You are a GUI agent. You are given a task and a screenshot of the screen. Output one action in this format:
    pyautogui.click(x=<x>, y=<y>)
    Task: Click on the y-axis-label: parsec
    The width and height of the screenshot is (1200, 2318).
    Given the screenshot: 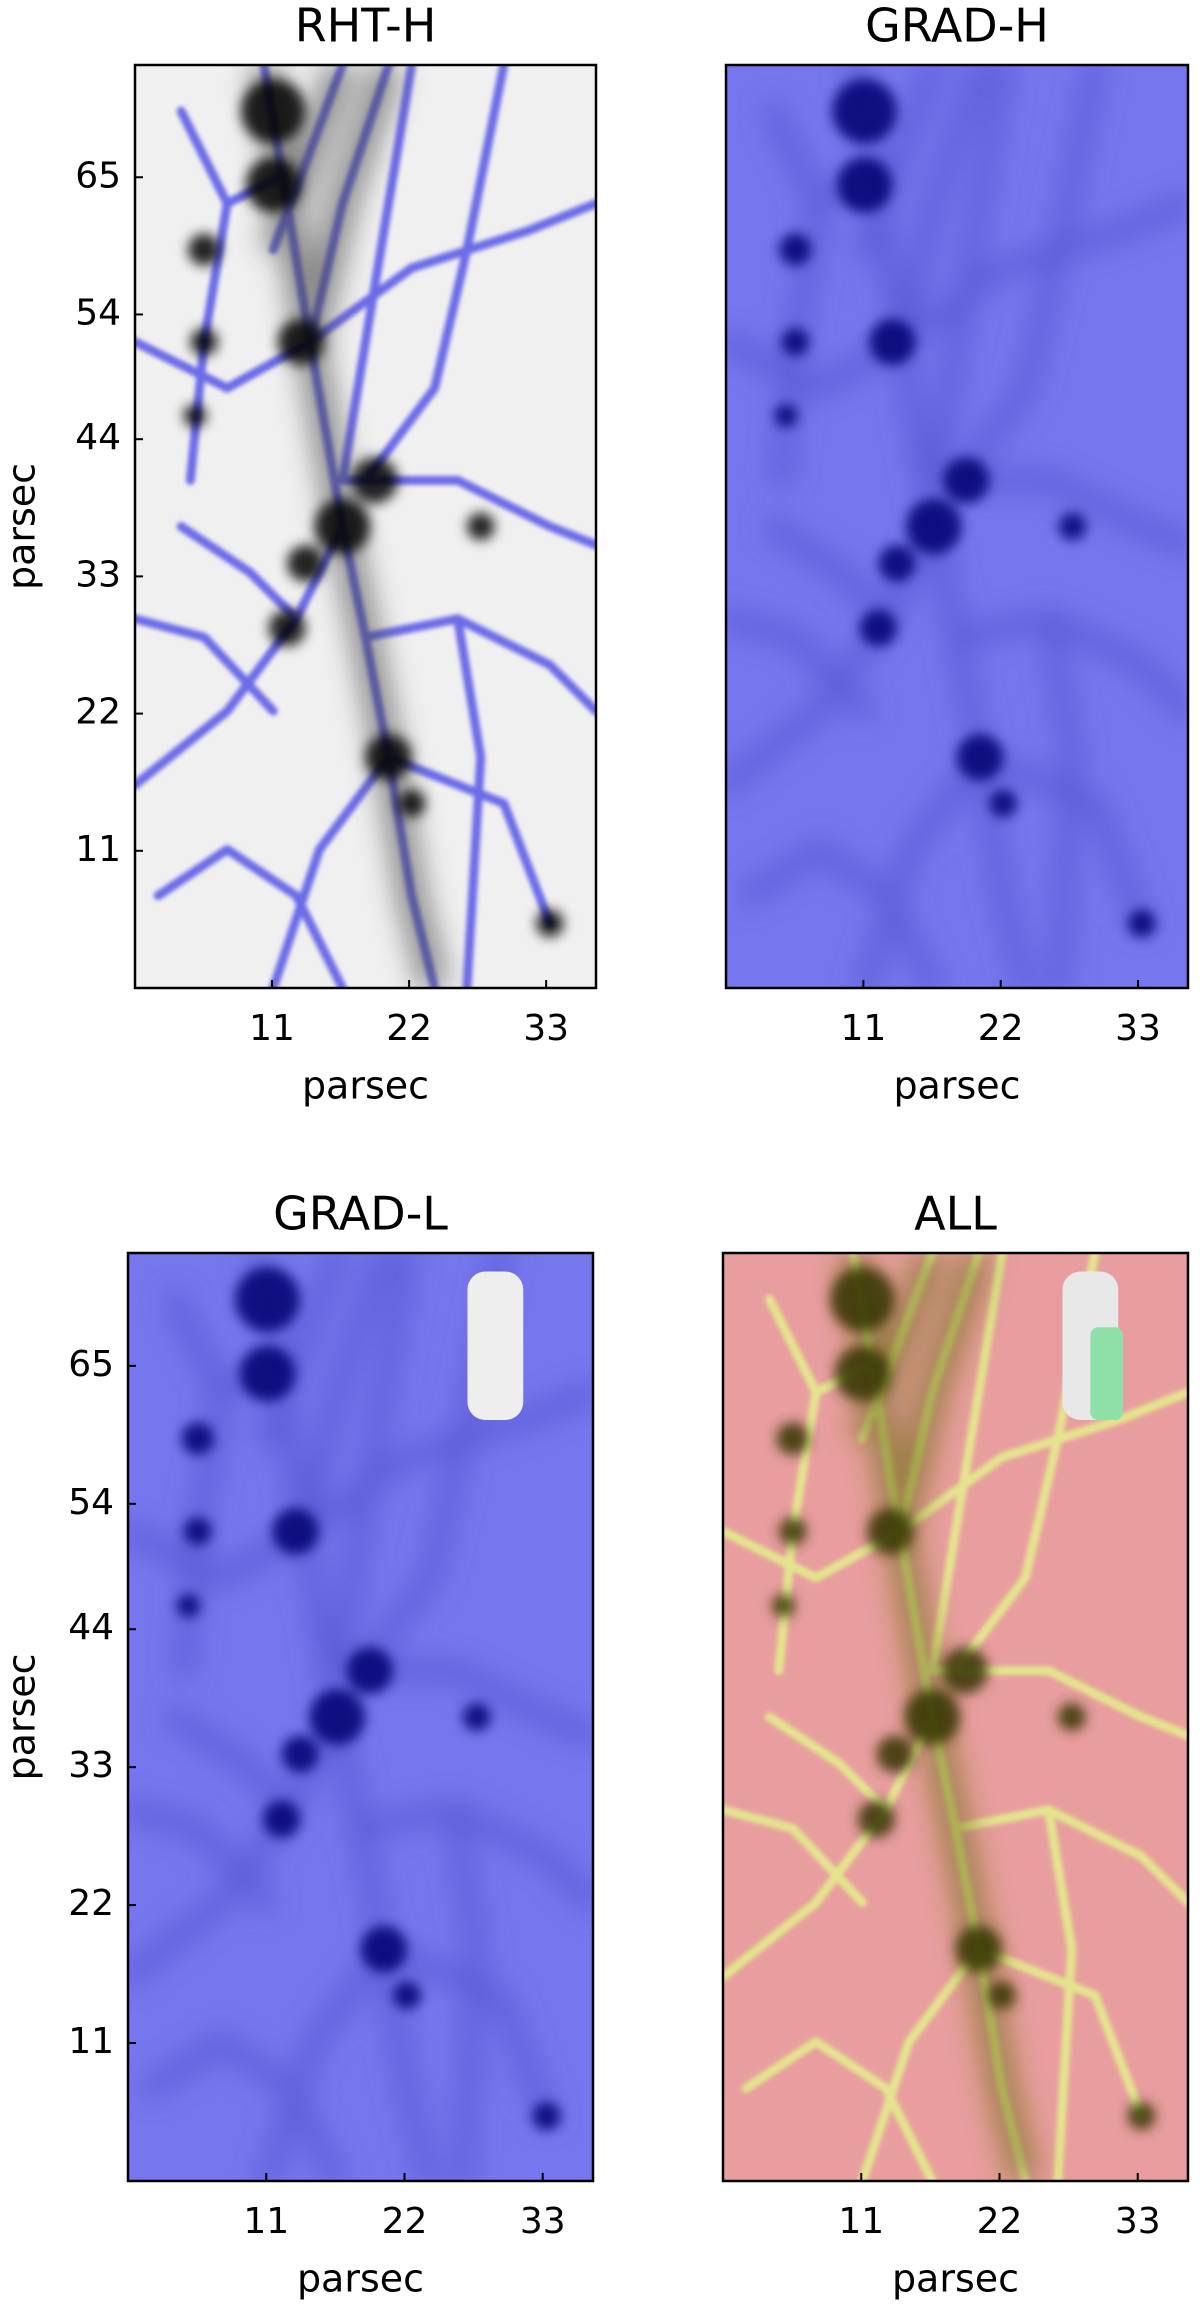 What is the action you would take?
    pyautogui.click(x=22, y=526)
    